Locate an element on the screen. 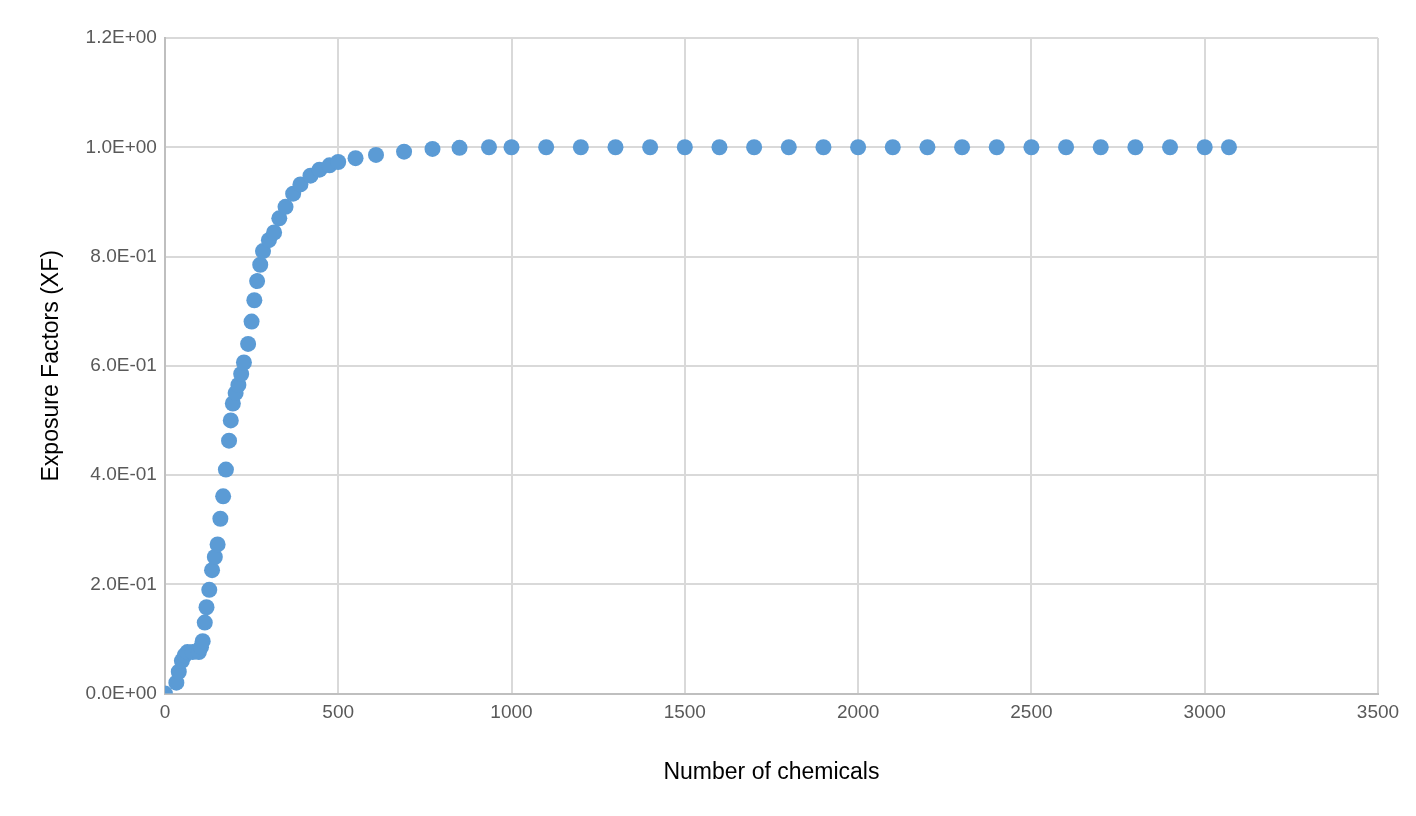  x-axis-title: Number of chemicals is located at coordinates (771, 770).